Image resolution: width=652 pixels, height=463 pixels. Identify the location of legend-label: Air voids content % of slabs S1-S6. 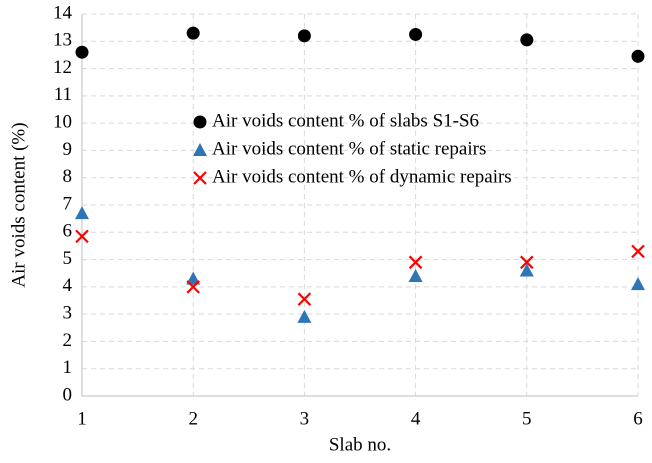
(345, 120).